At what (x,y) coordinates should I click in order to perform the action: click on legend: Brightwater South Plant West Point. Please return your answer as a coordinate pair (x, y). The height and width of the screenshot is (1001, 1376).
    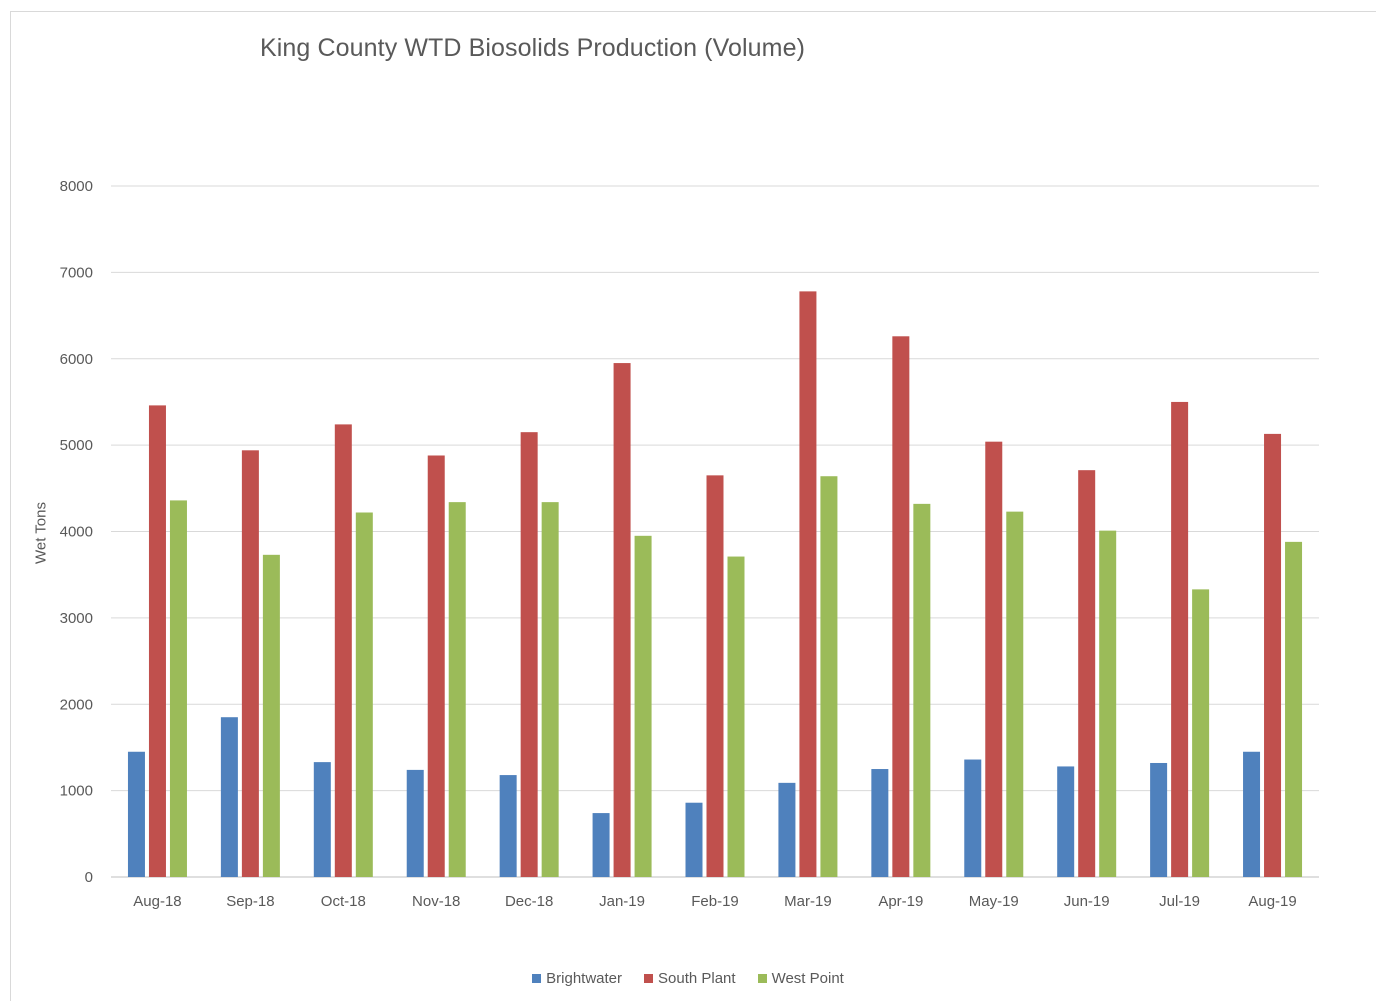
    Looking at the image, I should click on (688, 978).